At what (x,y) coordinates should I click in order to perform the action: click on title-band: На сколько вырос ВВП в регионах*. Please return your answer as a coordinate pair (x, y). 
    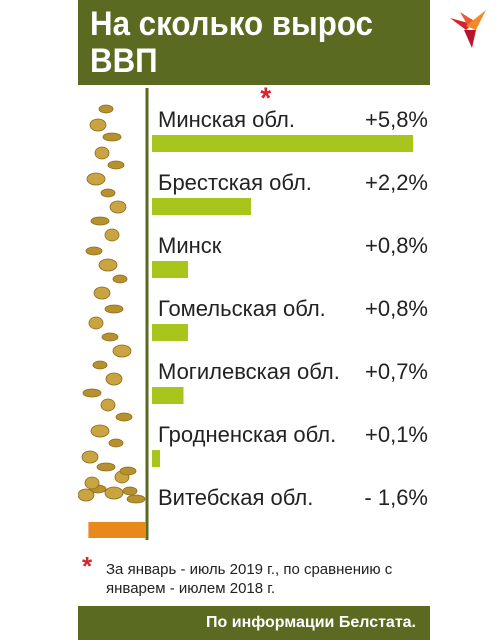
    Looking at the image, I should click on (254, 62).